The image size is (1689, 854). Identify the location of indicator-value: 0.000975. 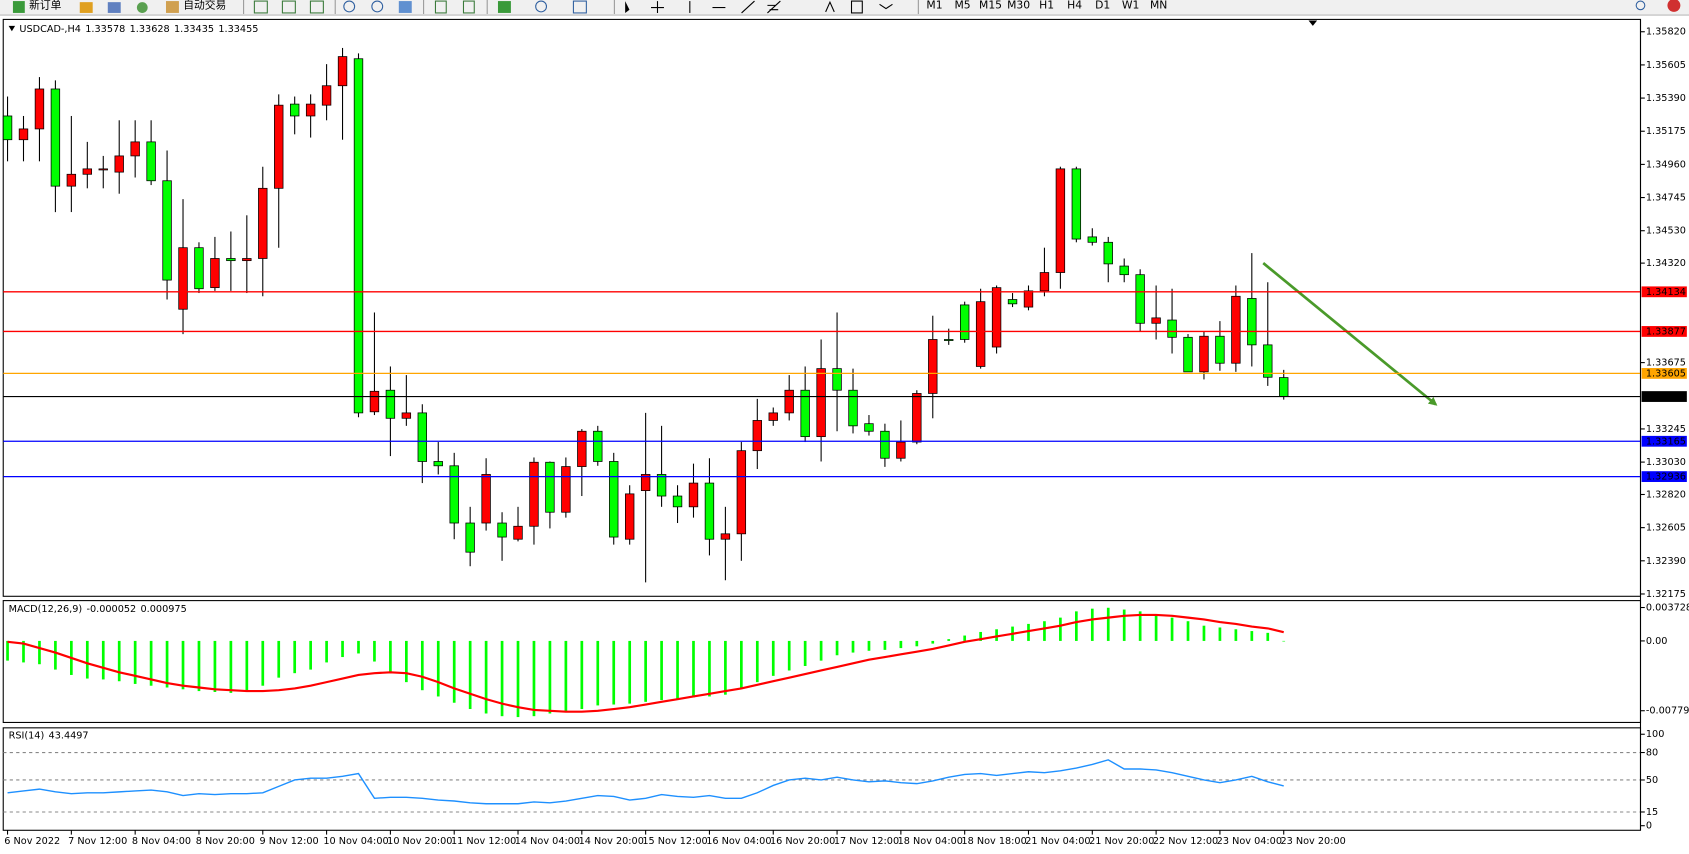
(164, 609).